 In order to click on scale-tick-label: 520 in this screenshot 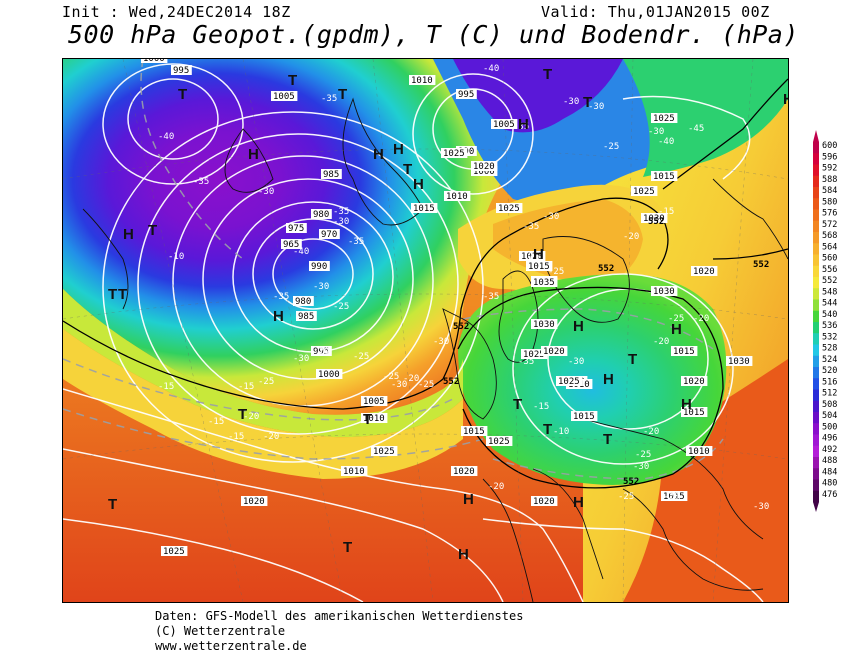, I will do `click(829, 371)`.